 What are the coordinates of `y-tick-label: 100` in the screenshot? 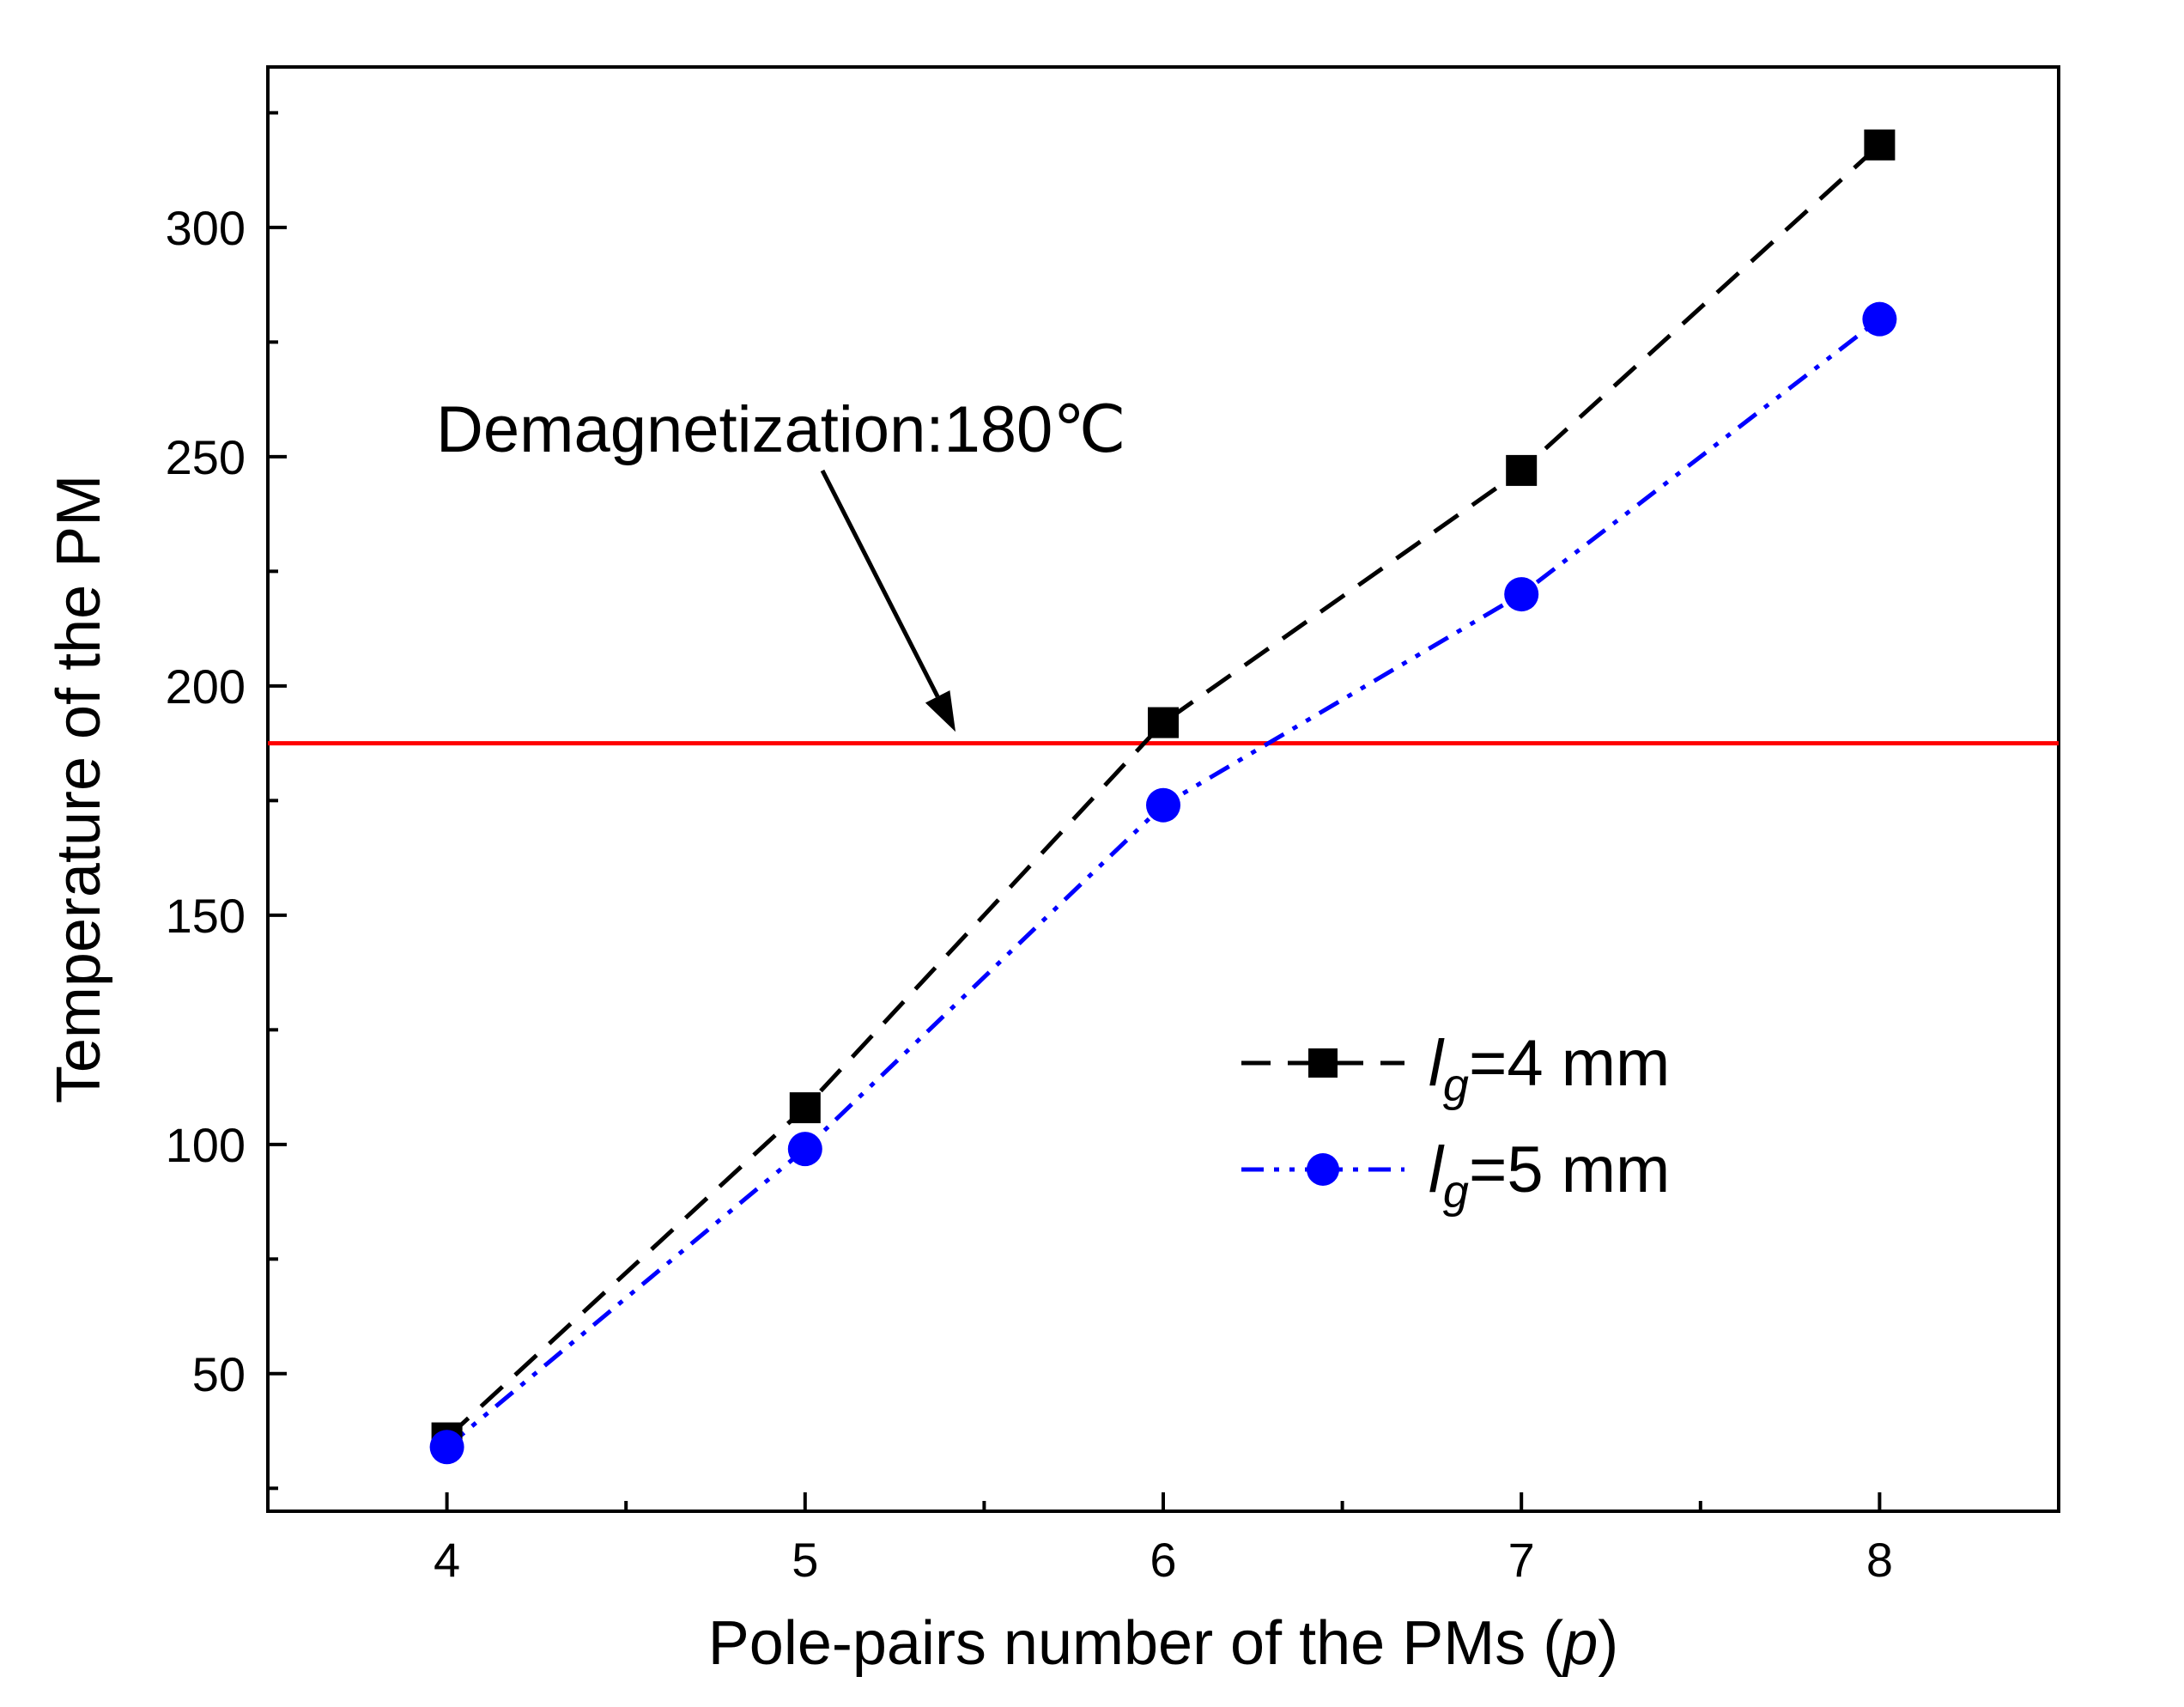 It's located at (206, 1145).